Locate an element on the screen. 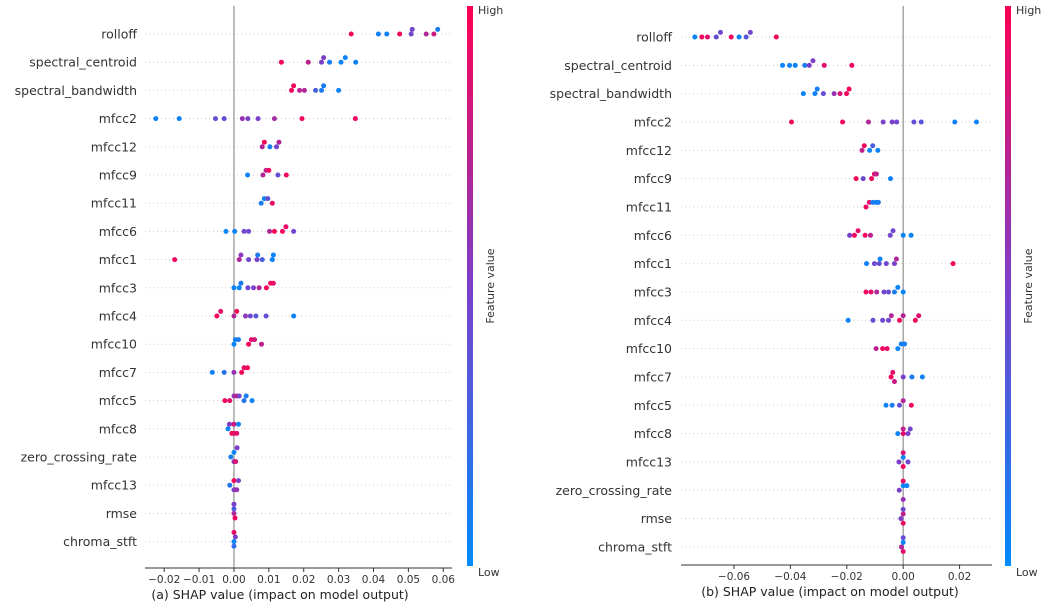 The image size is (1052, 614). x-tick-label: 0.03 is located at coordinates (338, 580).